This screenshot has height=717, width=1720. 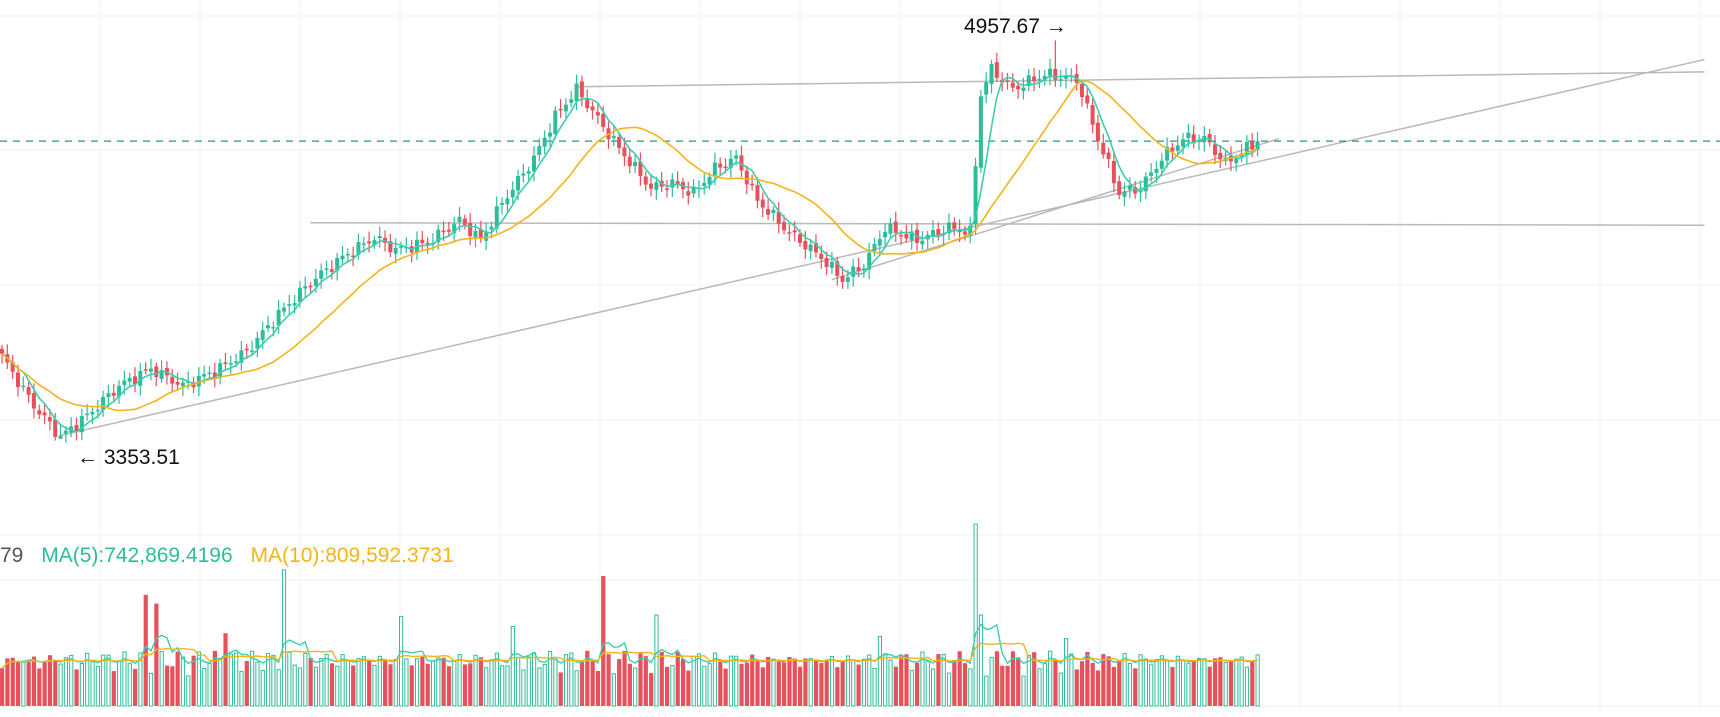 What do you see at coordinates (629, 646) in the screenshot?
I see `volume-moving-averages` at bounding box center [629, 646].